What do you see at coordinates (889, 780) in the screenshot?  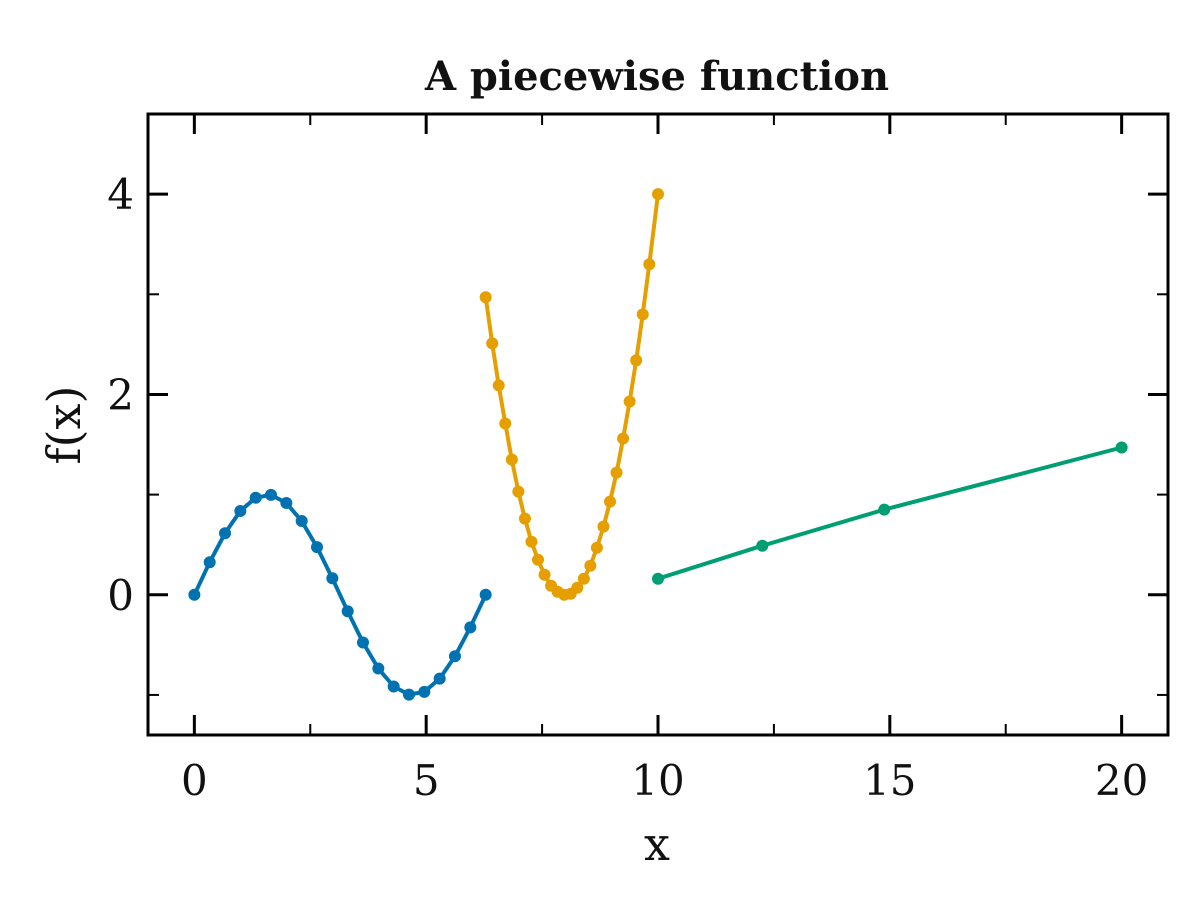 I see `x-tick-label: 15` at bounding box center [889, 780].